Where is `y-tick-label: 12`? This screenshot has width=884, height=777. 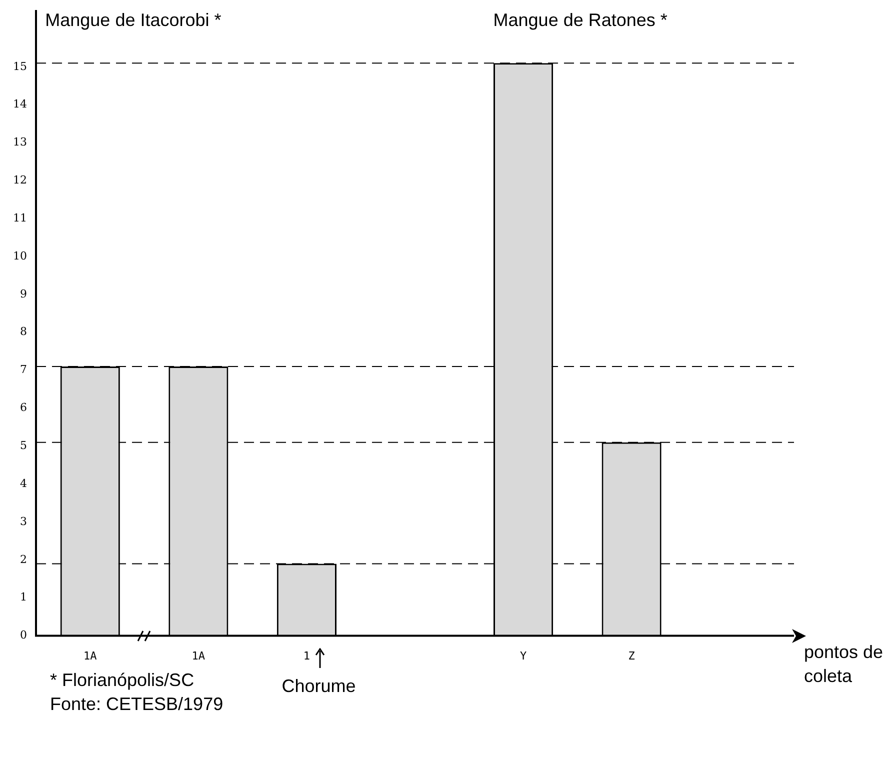
y-tick-label: 12 is located at coordinates (19, 180).